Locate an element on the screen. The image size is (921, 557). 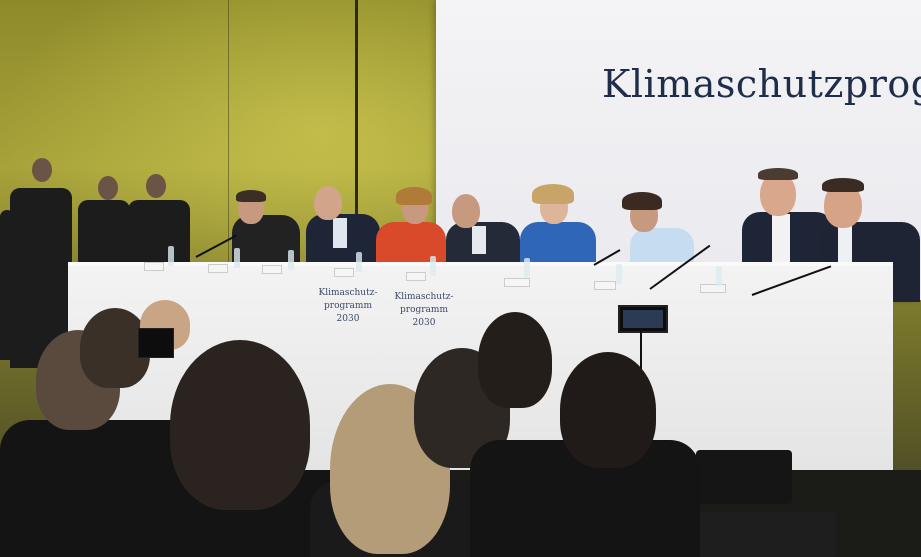
banner-title: Klimaschutzprogramm is located at coordinates (761, 84).